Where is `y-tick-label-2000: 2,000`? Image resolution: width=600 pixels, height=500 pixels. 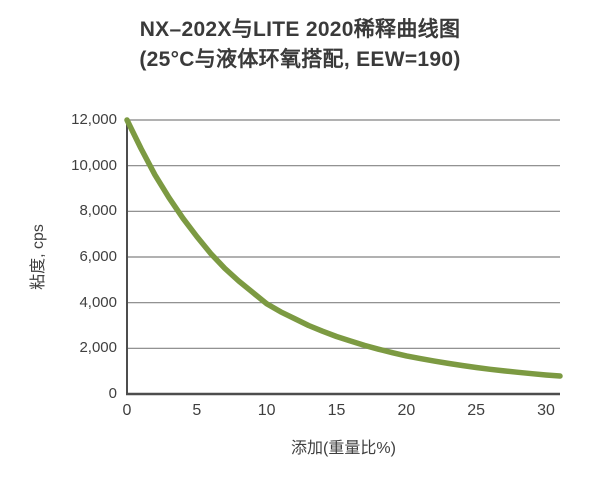 y-tick-label-2000: 2,000 is located at coordinates (98, 348).